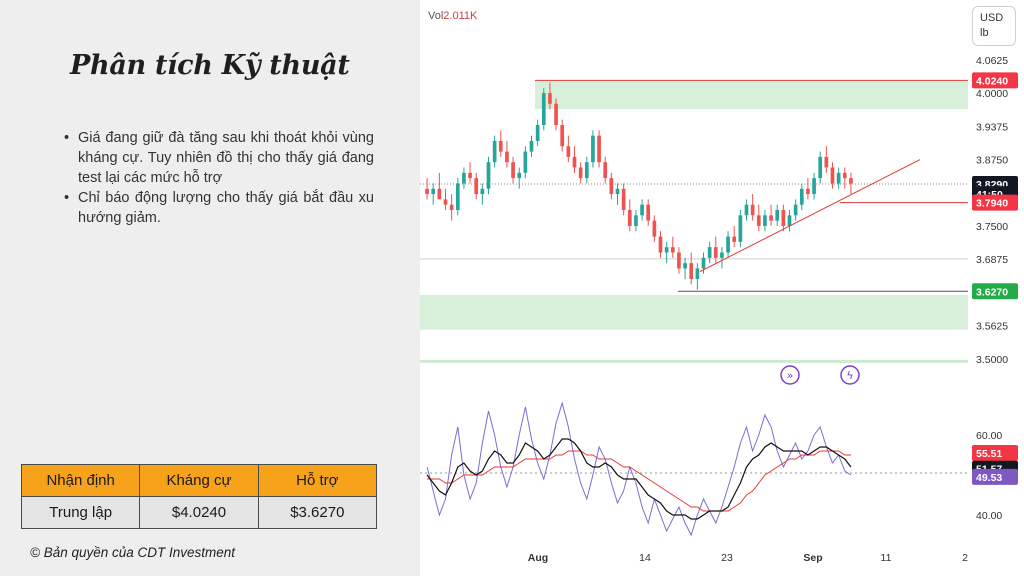 This screenshot has width=1024, height=576. I want to click on x-tick-label: Aug, so click(538, 558).